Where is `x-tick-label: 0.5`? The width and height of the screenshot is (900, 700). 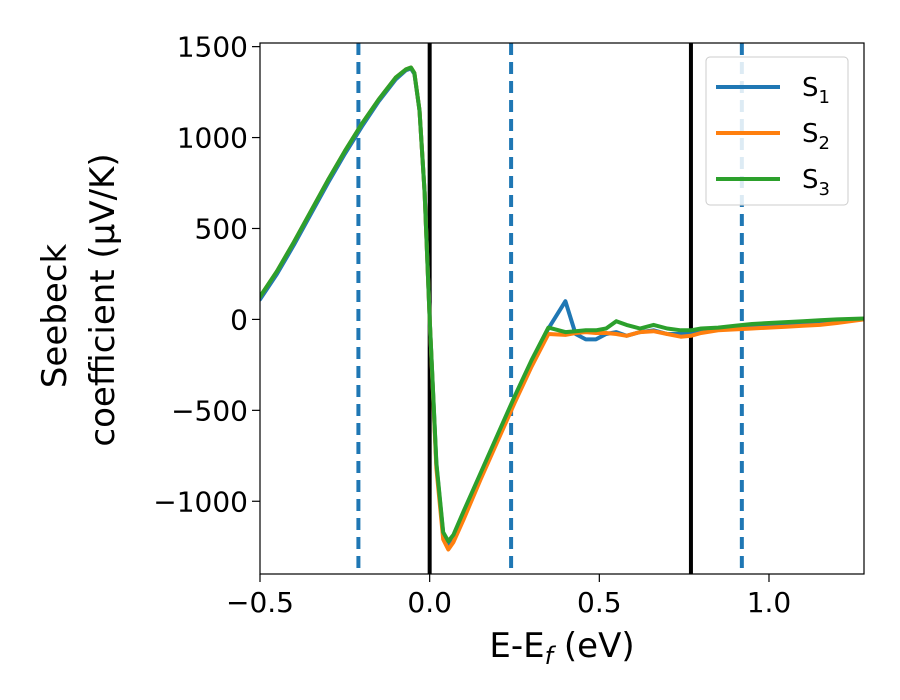 x-tick-label: 0.5 is located at coordinates (599, 602).